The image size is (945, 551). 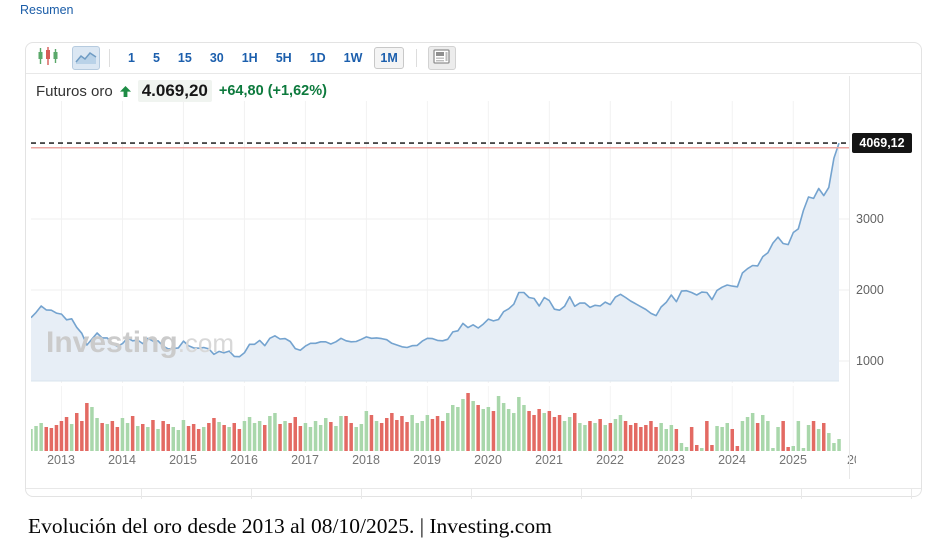 I want to click on last-price: 4.069,20, so click(x=174, y=91).